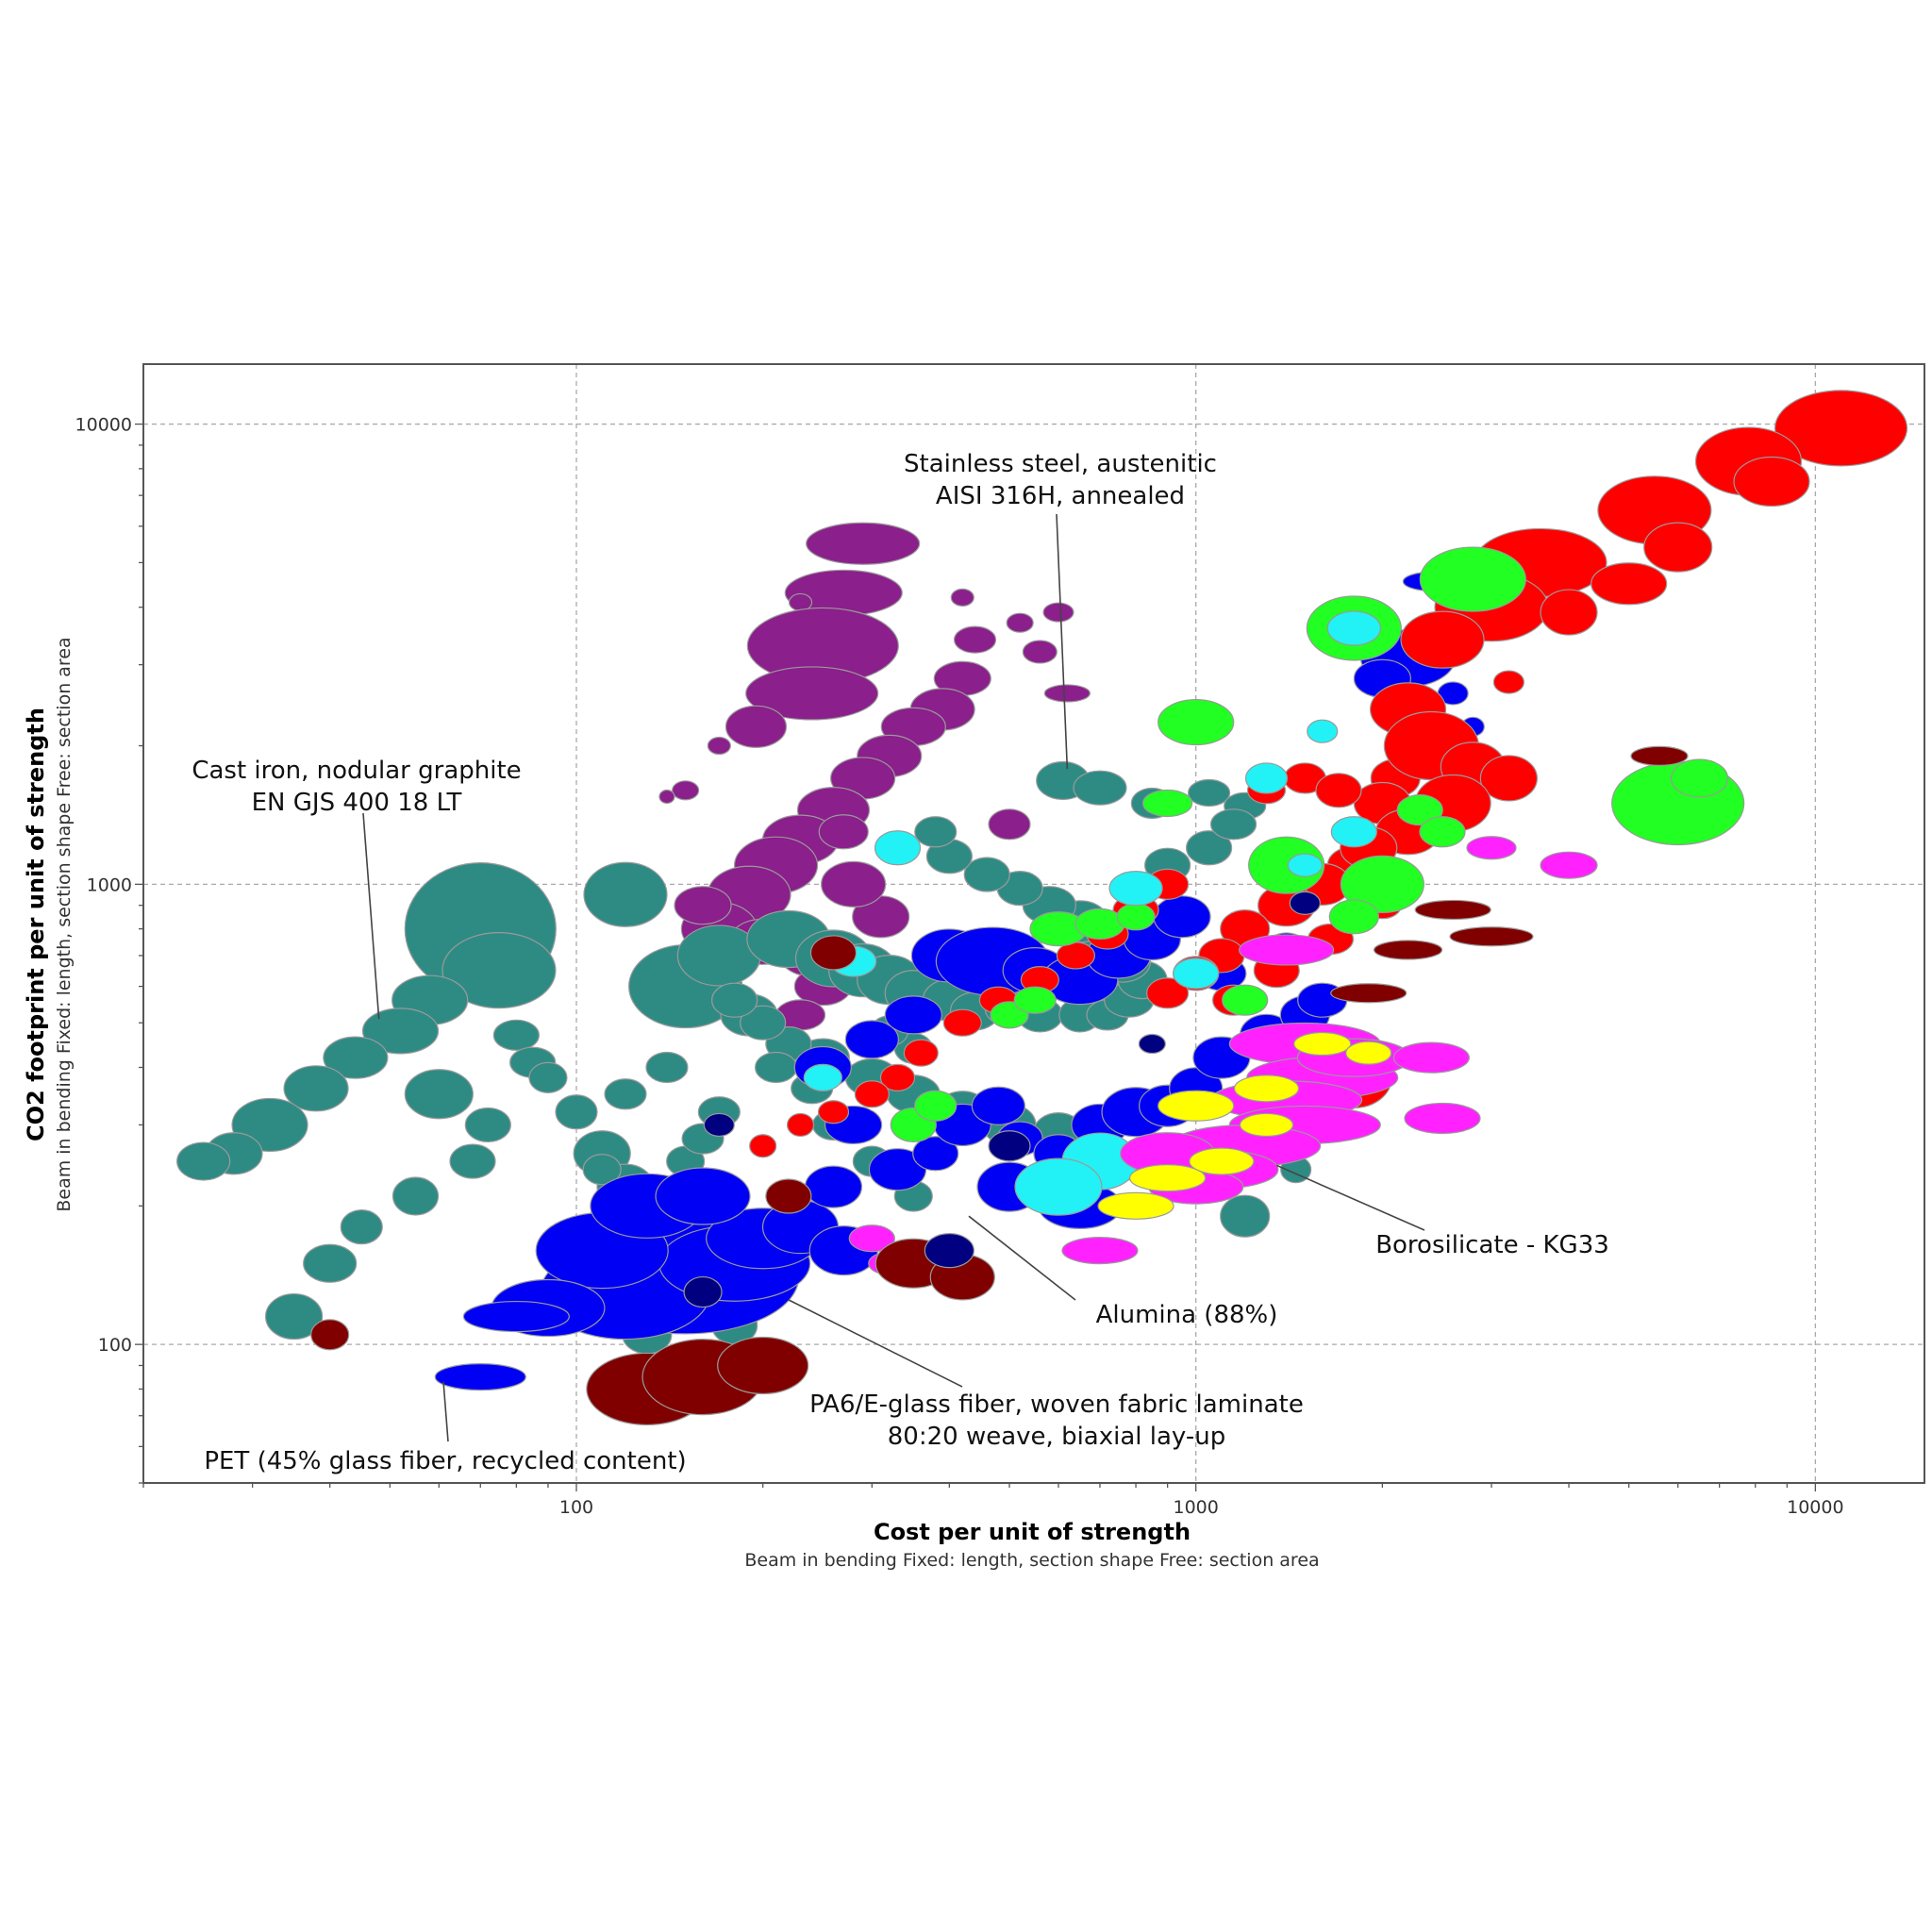 Image resolution: width=1932 pixels, height=1932 pixels. What do you see at coordinates (104, 426) in the screenshot?
I see `y-tick-label: 10000` at bounding box center [104, 426].